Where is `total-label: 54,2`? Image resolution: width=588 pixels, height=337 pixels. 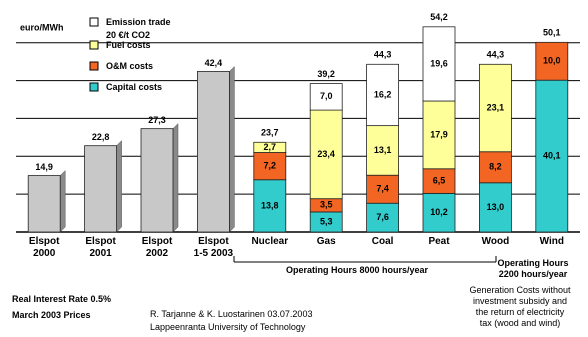 total-label: 54,2 is located at coordinates (439, 17).